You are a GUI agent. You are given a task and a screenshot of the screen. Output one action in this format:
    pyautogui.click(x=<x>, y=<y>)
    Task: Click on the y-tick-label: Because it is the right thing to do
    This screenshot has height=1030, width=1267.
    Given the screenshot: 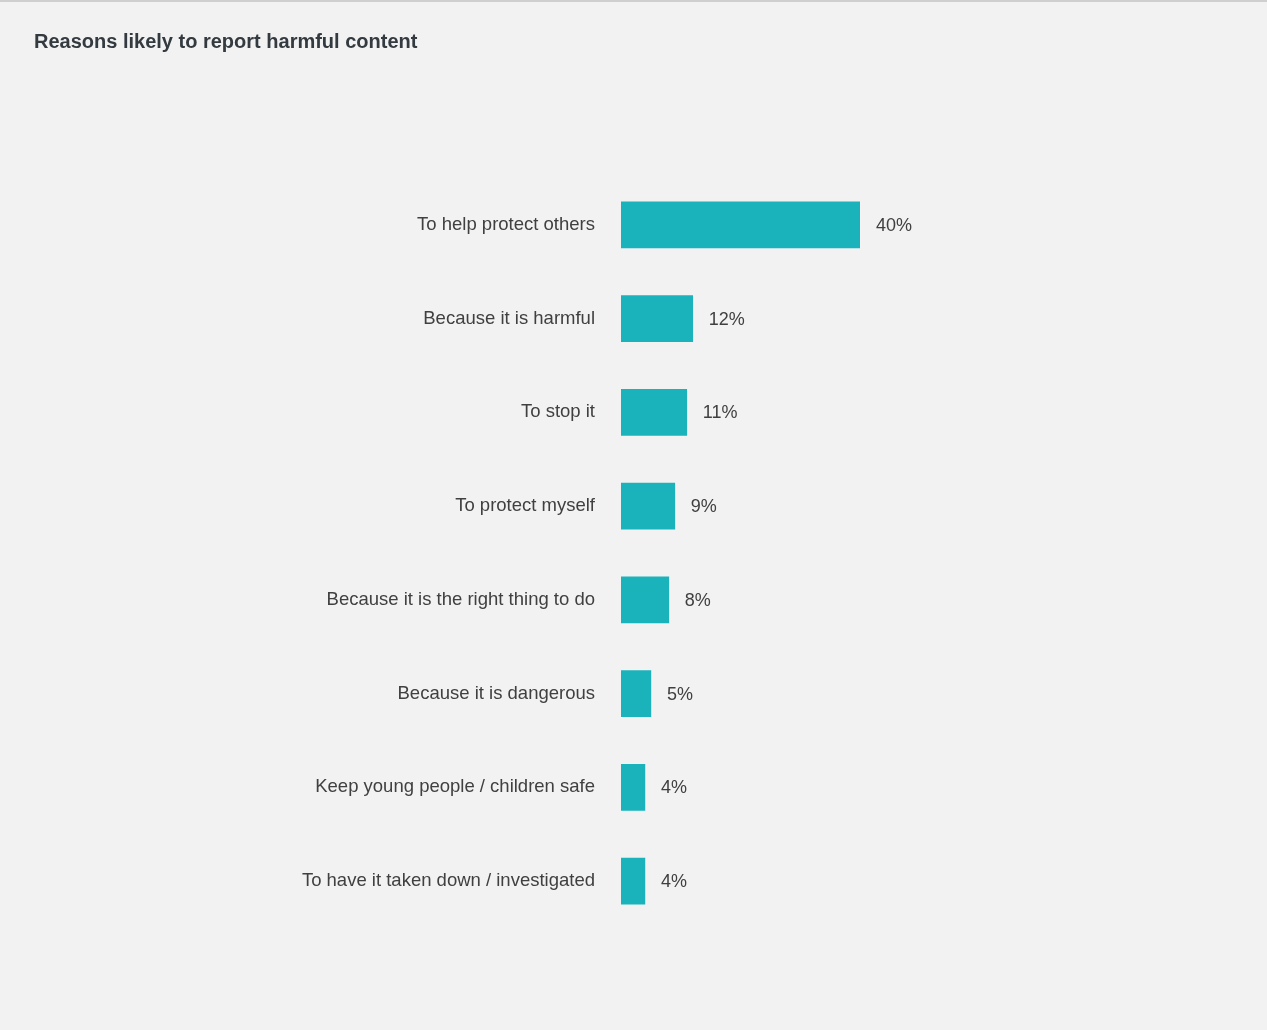 What is the action you would take?
    pyautogui.click(x=460, y=598)
    